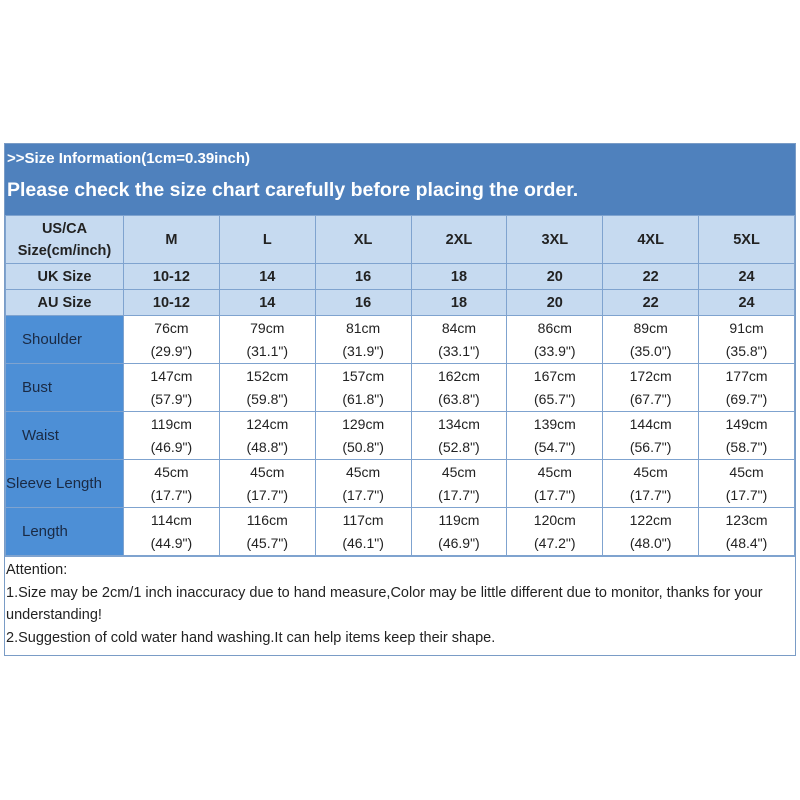  What do you see at coordinates (363, 239) in the screenshot?
I see `size-header: XL` at bounding box center [363, 239].